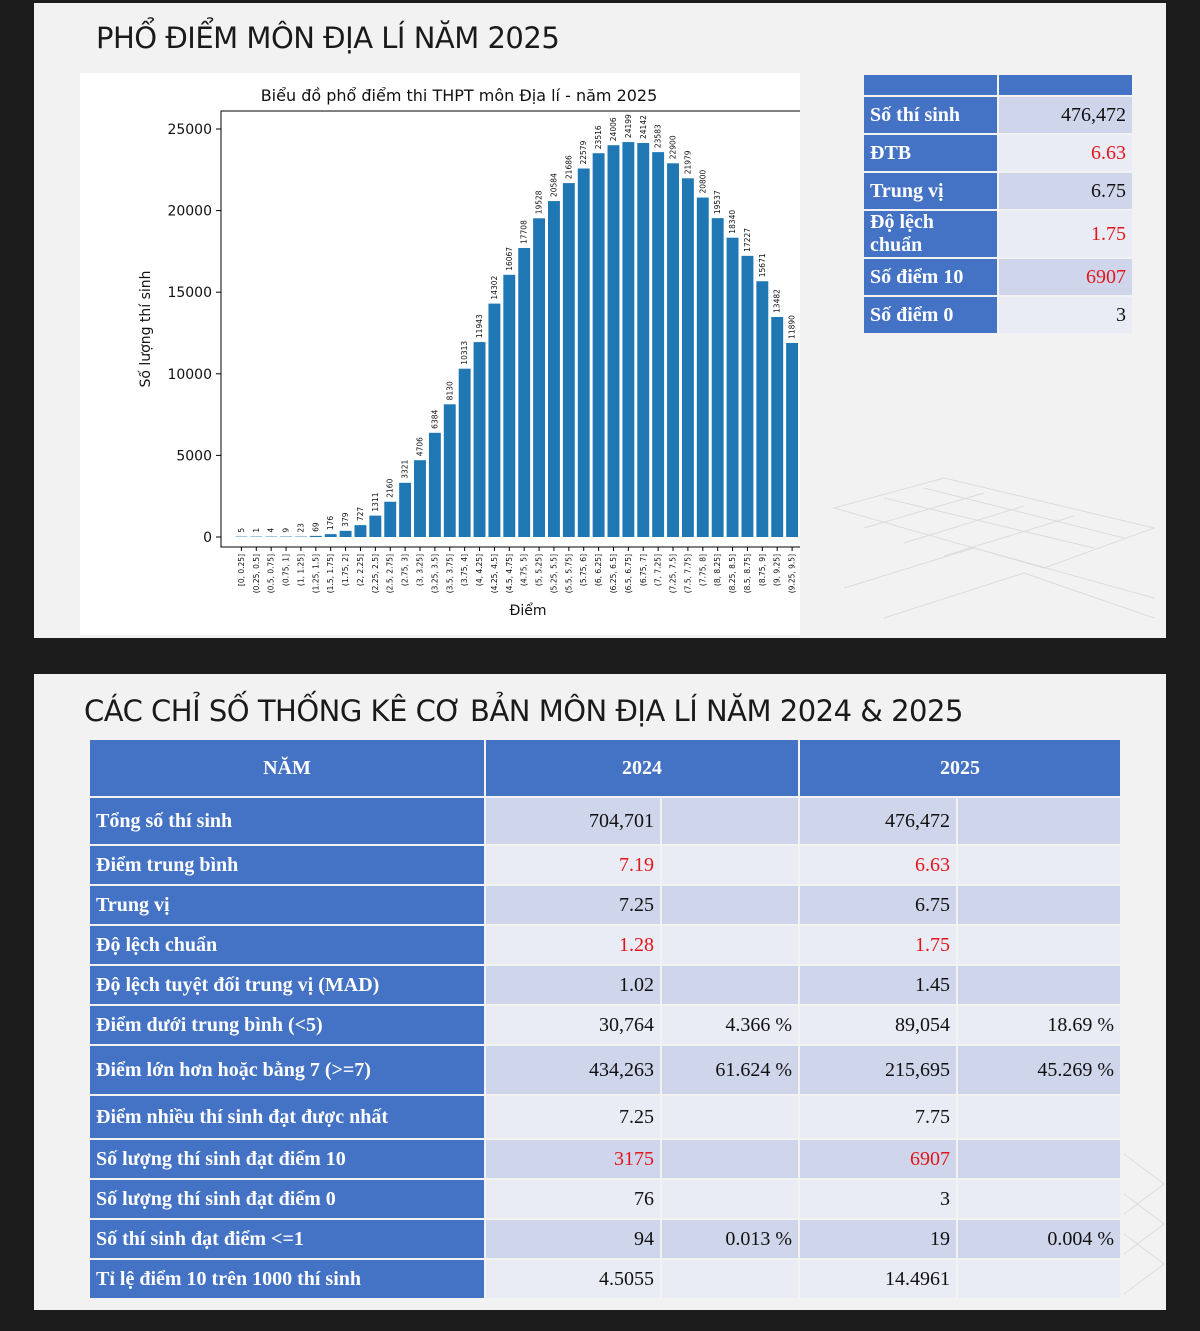 The image size is (1200, 1331). What do you see at coordinates (434, 418) in the screenshot?
I see `bar-value-label: 6384` at bounding box center [434, 418].